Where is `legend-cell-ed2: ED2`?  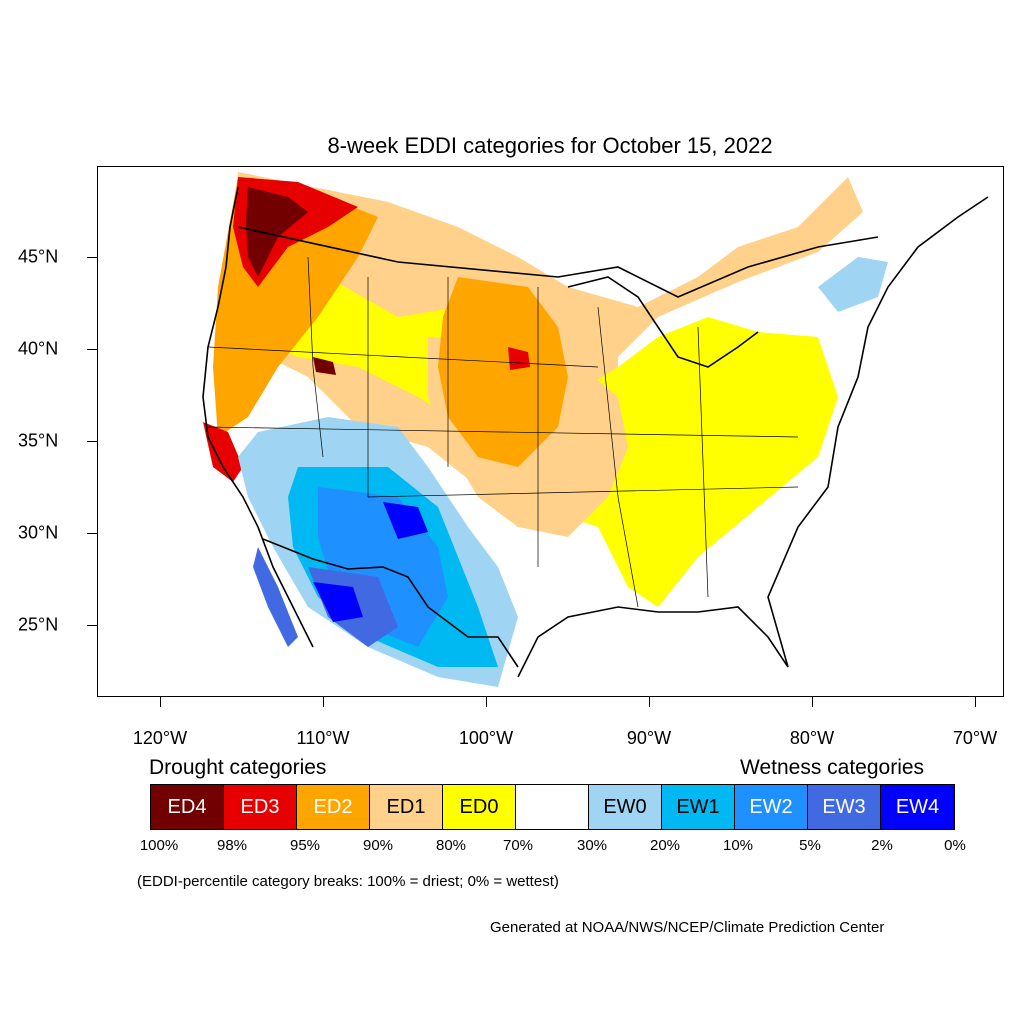 legend-cell-ed2: ED2 is located at coordinates (333, 807).